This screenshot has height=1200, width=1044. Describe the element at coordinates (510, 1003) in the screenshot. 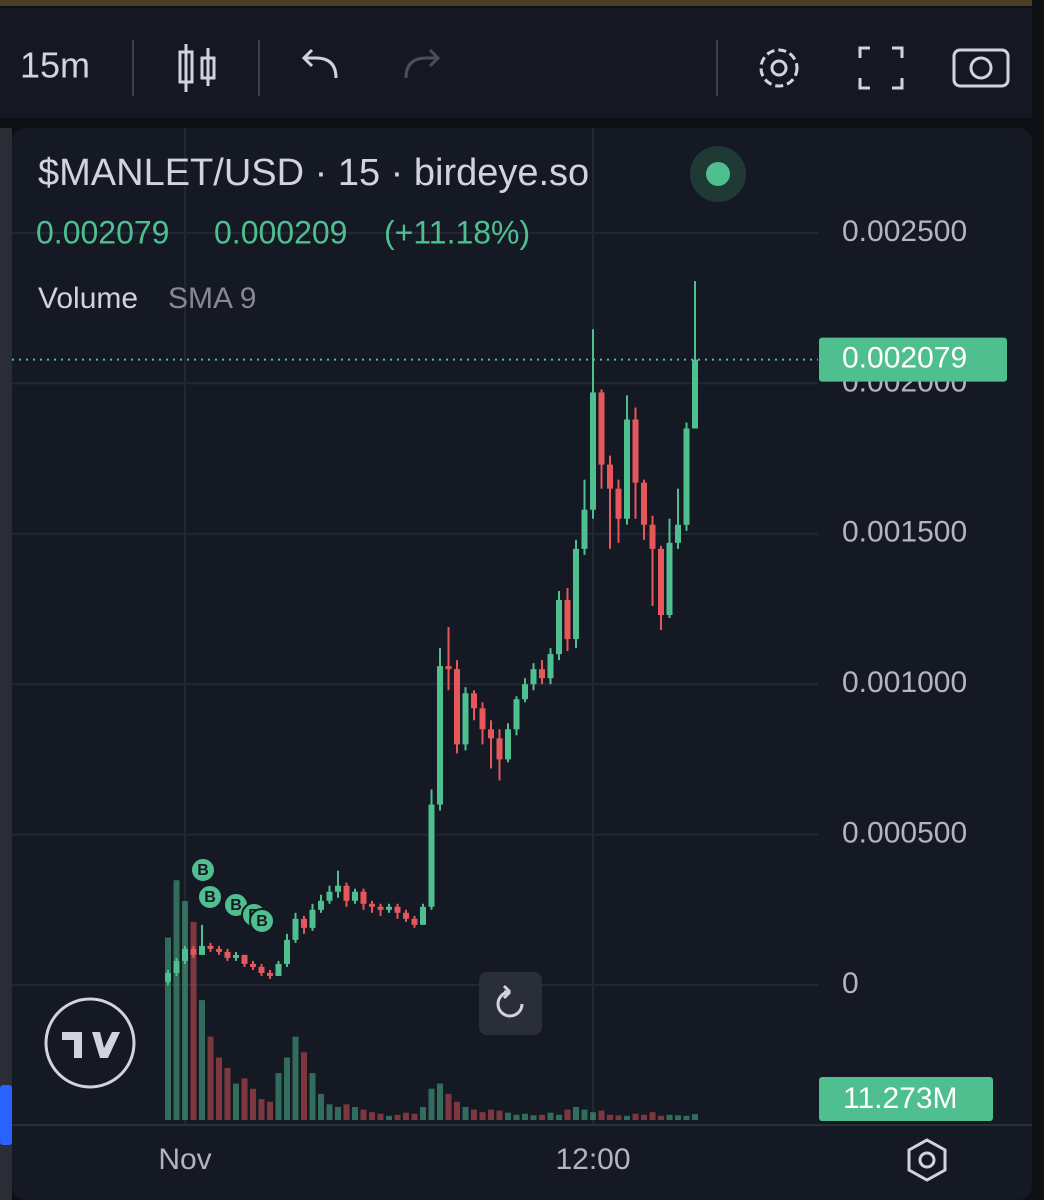

I see `reset-chart-button` at that location.